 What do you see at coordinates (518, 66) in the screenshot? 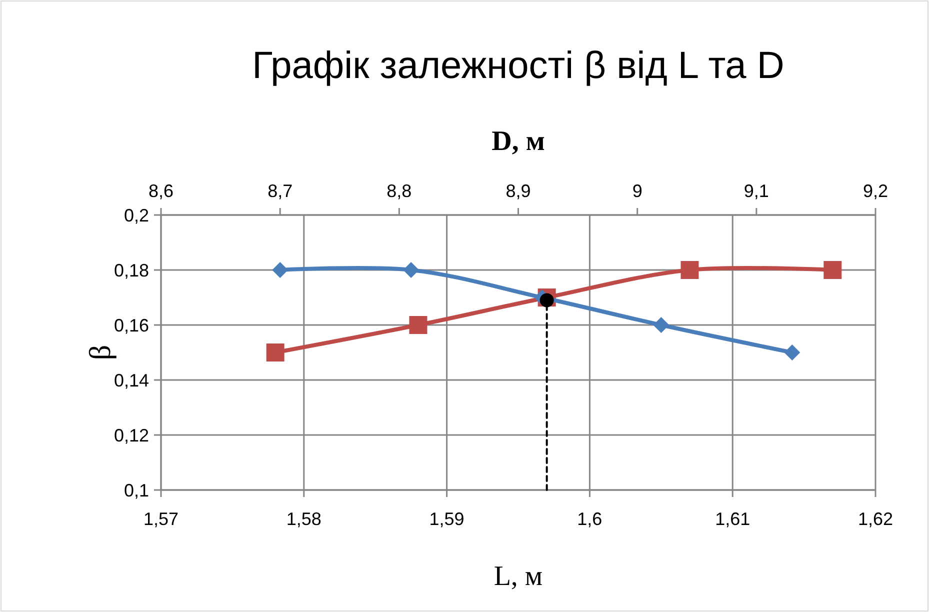
I see `chart-title: Графік залежності β від L та D` at bounding box center [518, 66].